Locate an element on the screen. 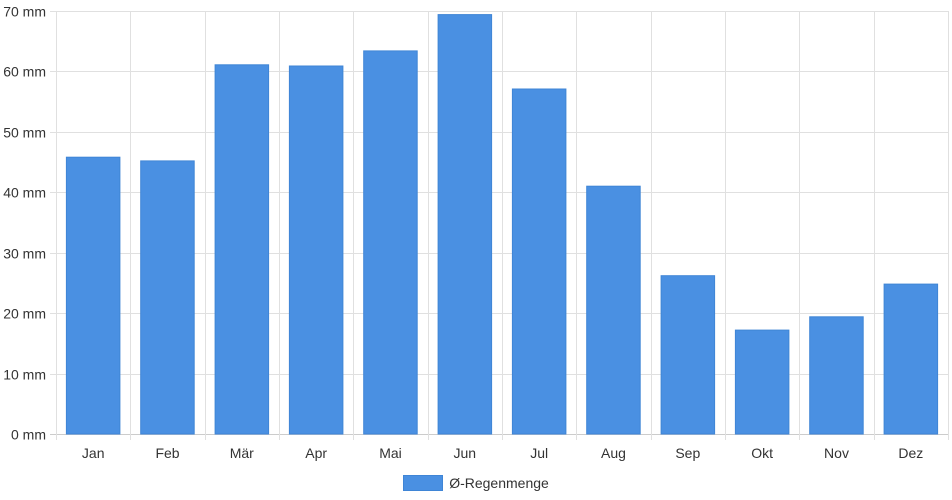 This screenshot has width=952, height=500. bar-jul is located at coordinates (539, 261).